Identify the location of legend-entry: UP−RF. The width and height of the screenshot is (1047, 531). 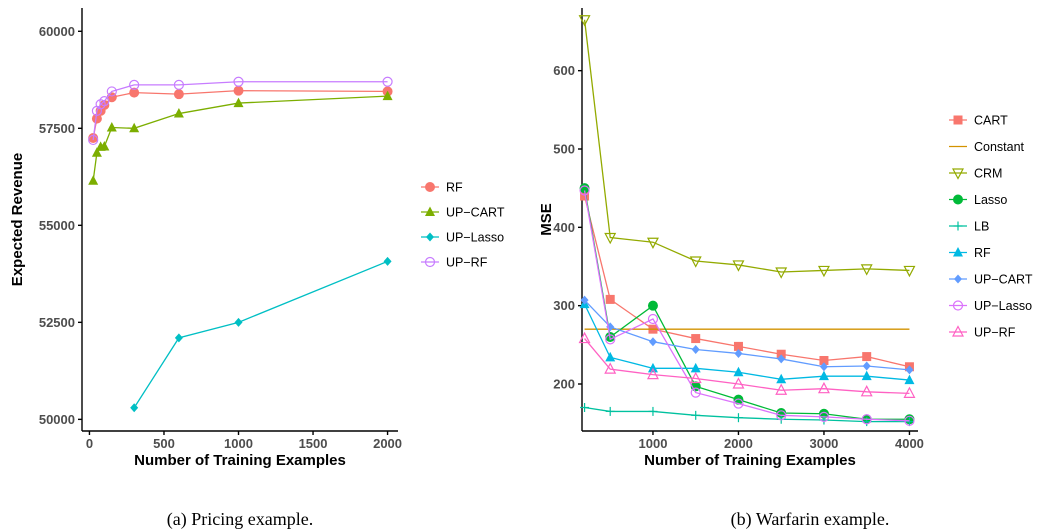
(454, 263).